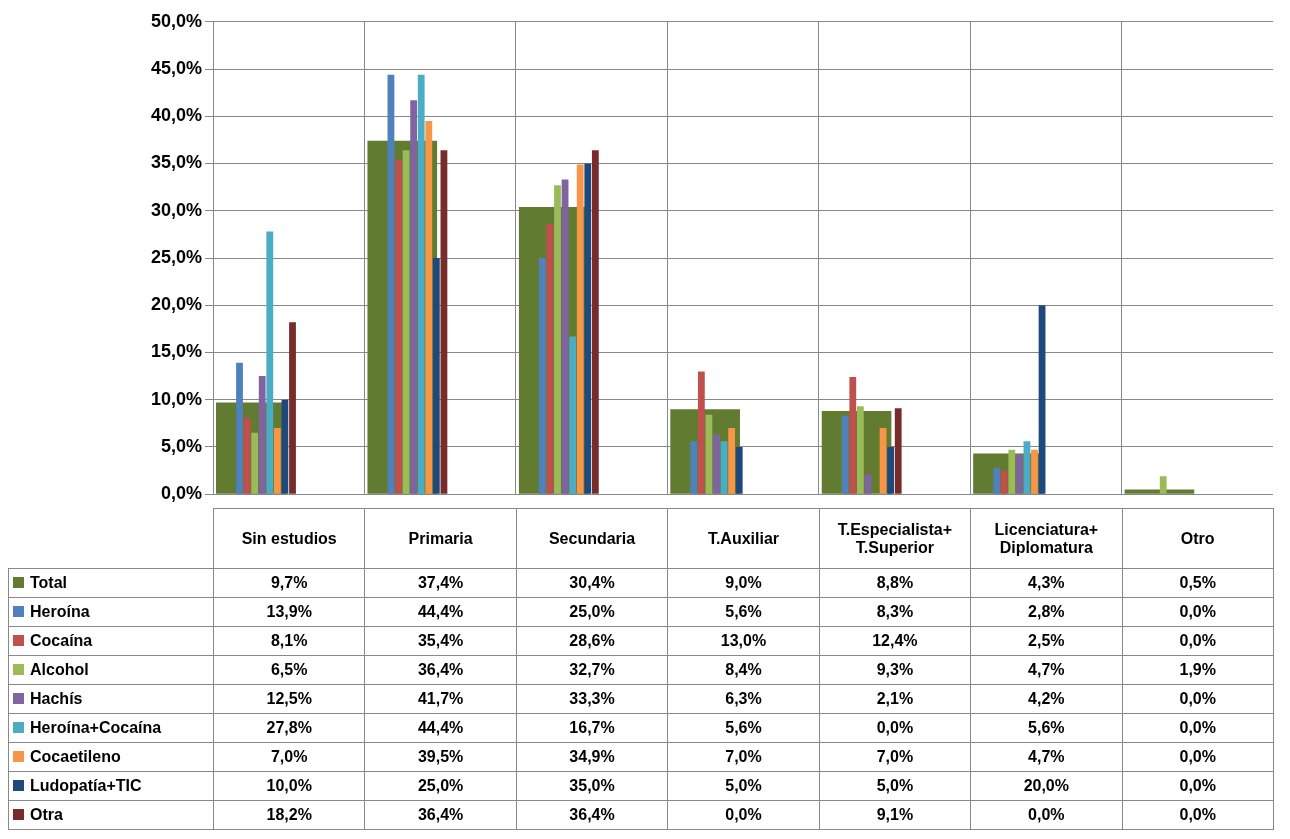 The width and height of the screenshot is (1290, 839). I want to click on y-tick-label: 25,0%, so click(176, 256).